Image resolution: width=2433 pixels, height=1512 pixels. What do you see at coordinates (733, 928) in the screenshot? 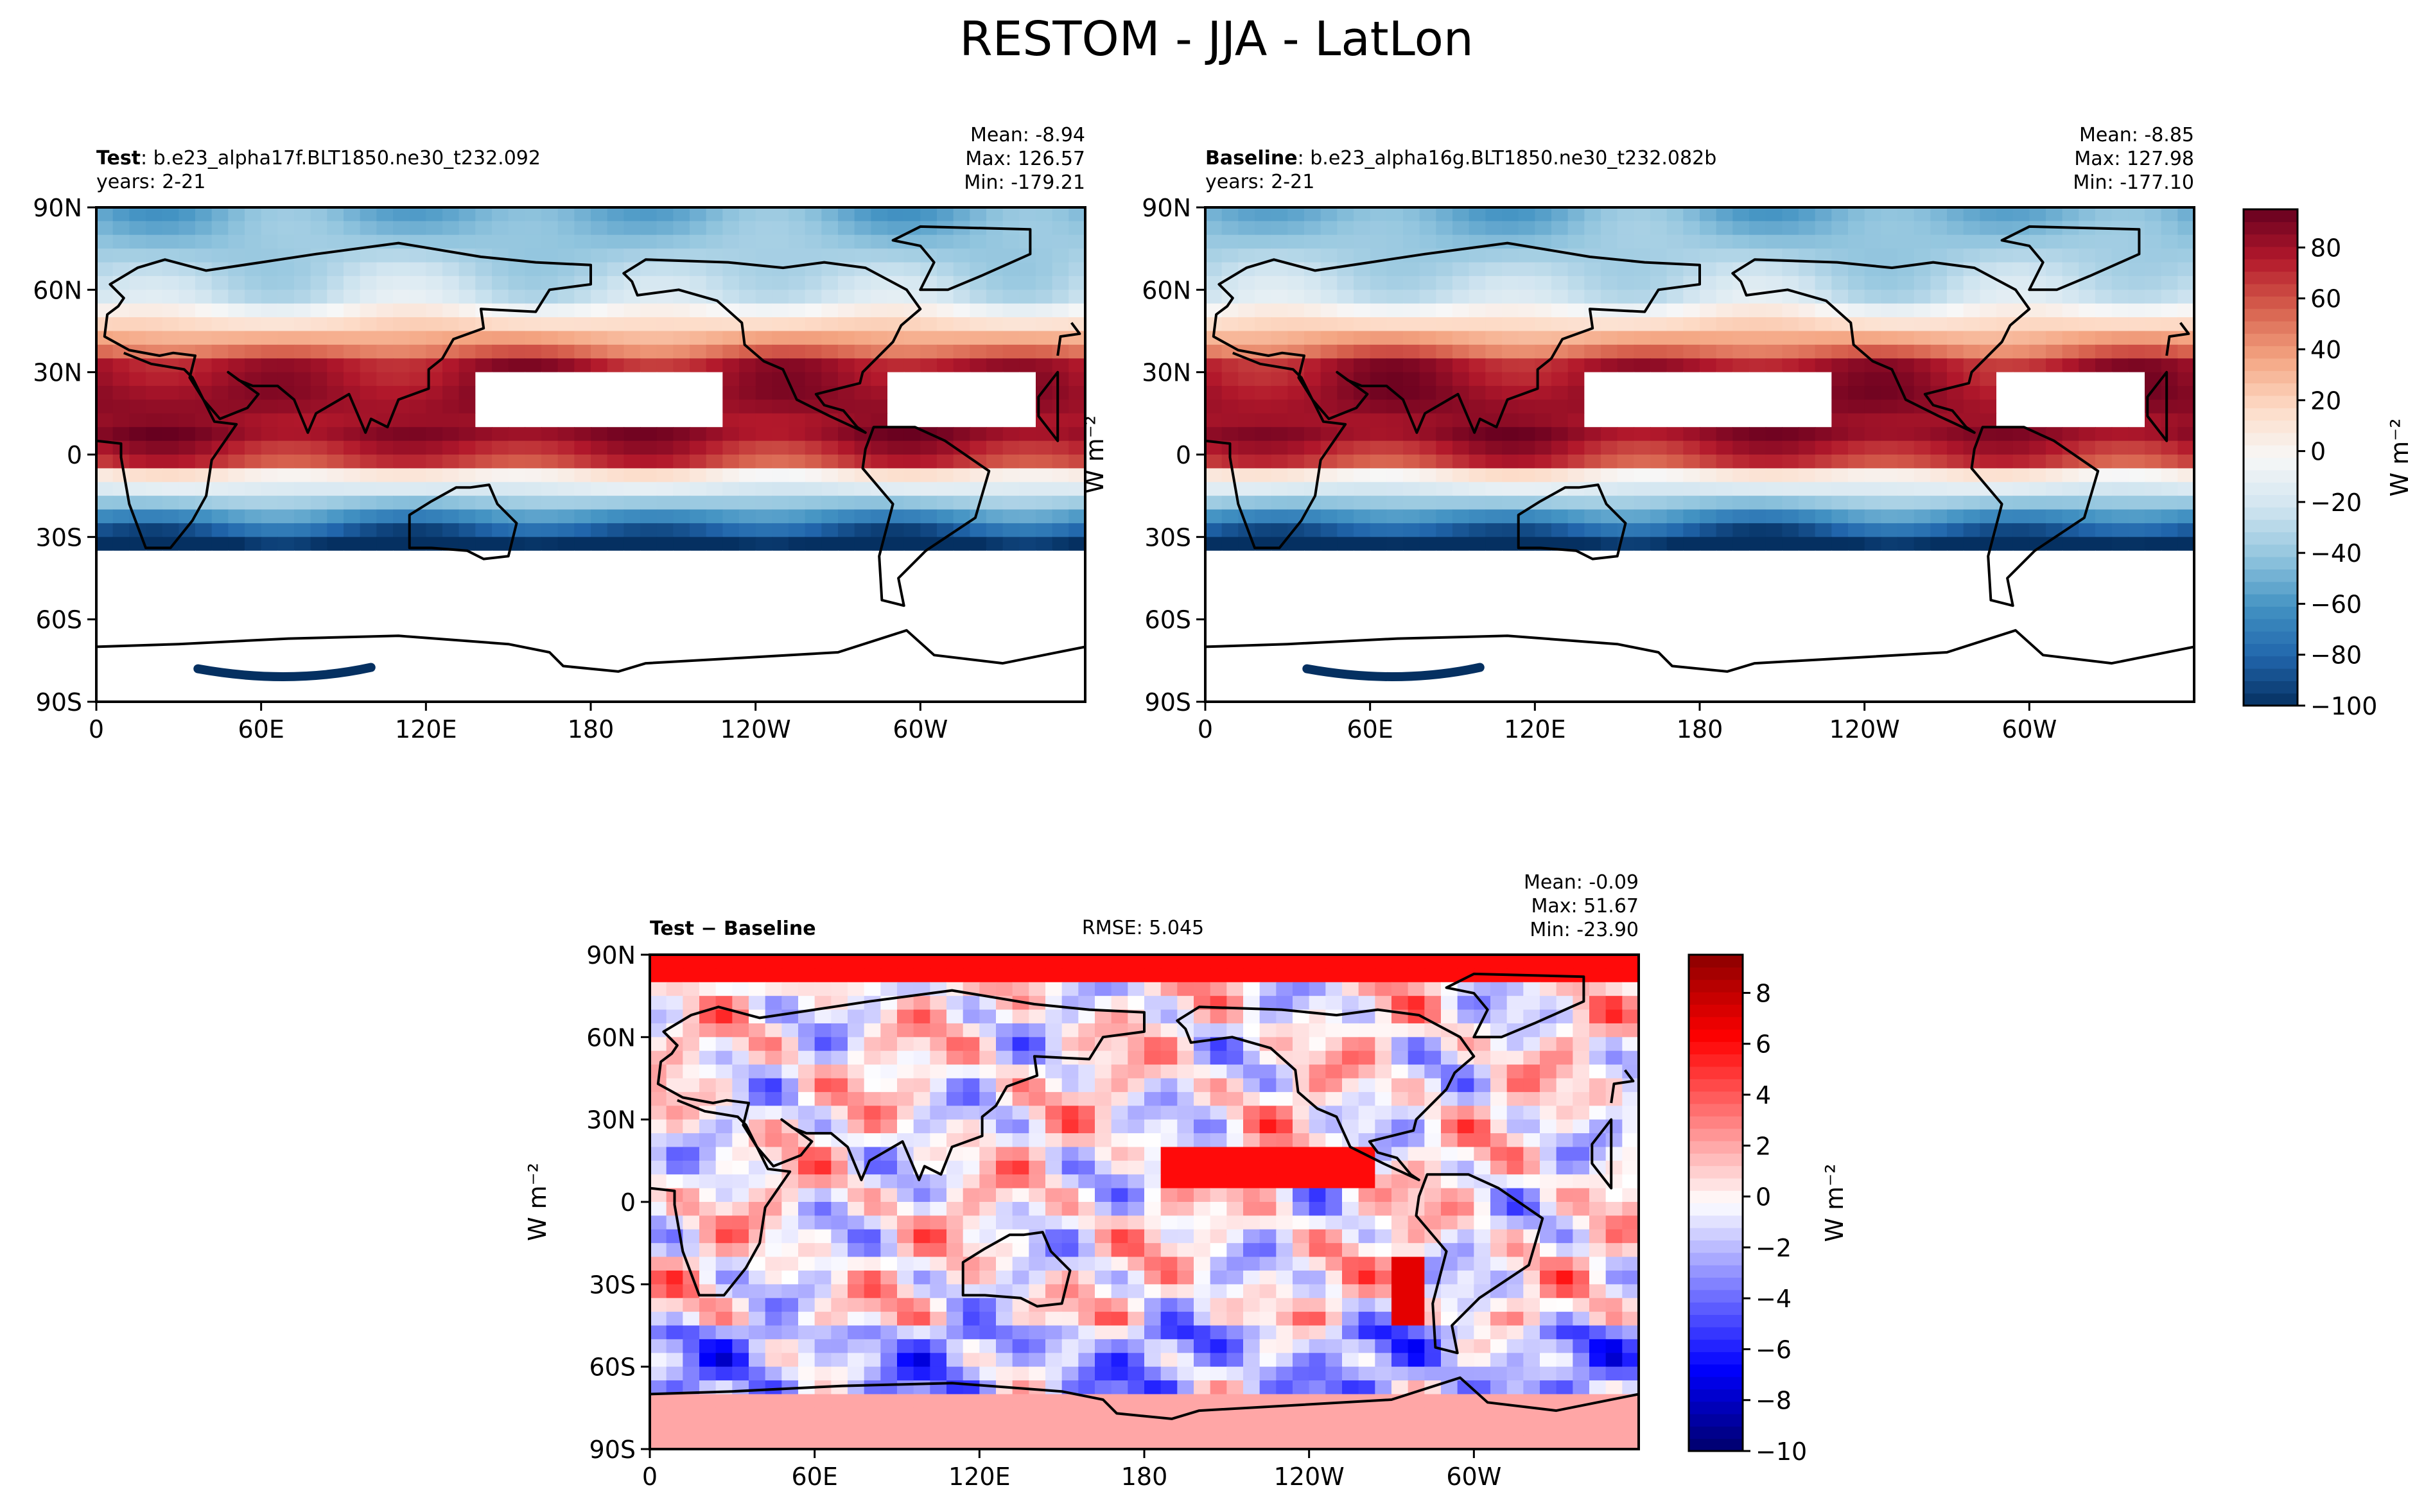
I see `diff-label-bold: Test − Baseline` at bounding box center [733, 928].